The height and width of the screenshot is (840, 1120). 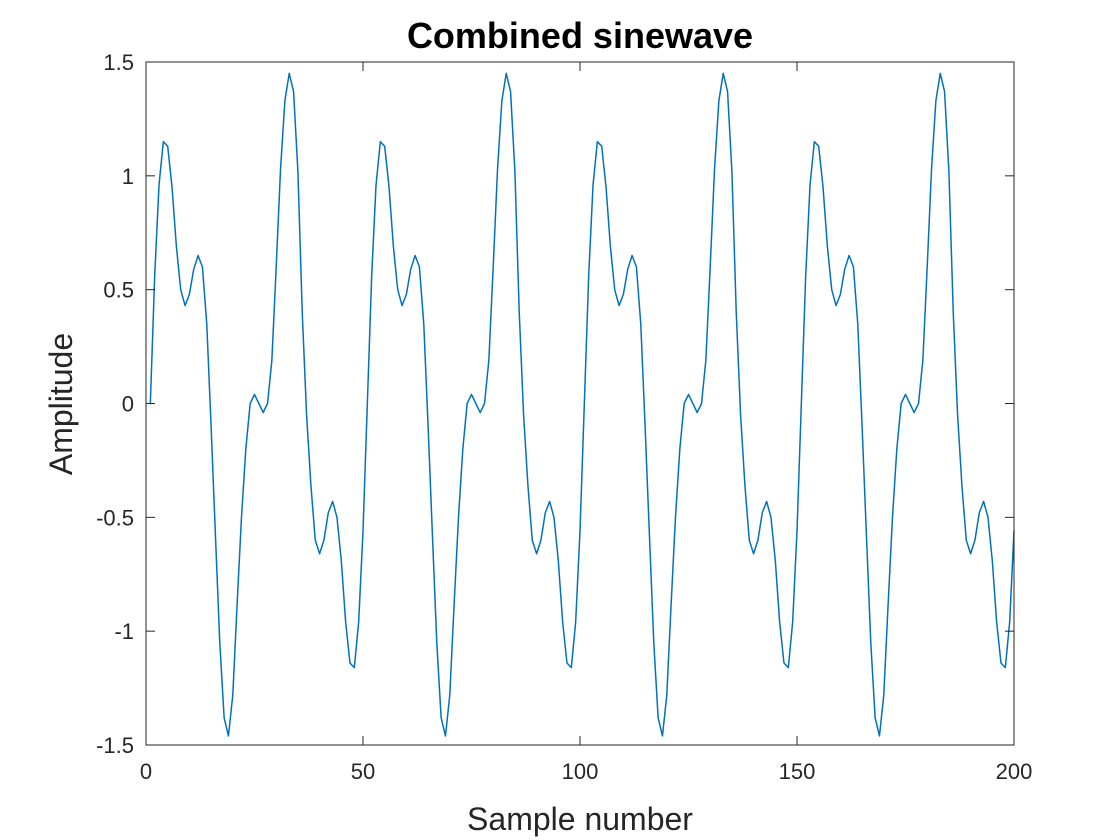 I want to click on y-tick-label: 0, so click(x=128, y=404).